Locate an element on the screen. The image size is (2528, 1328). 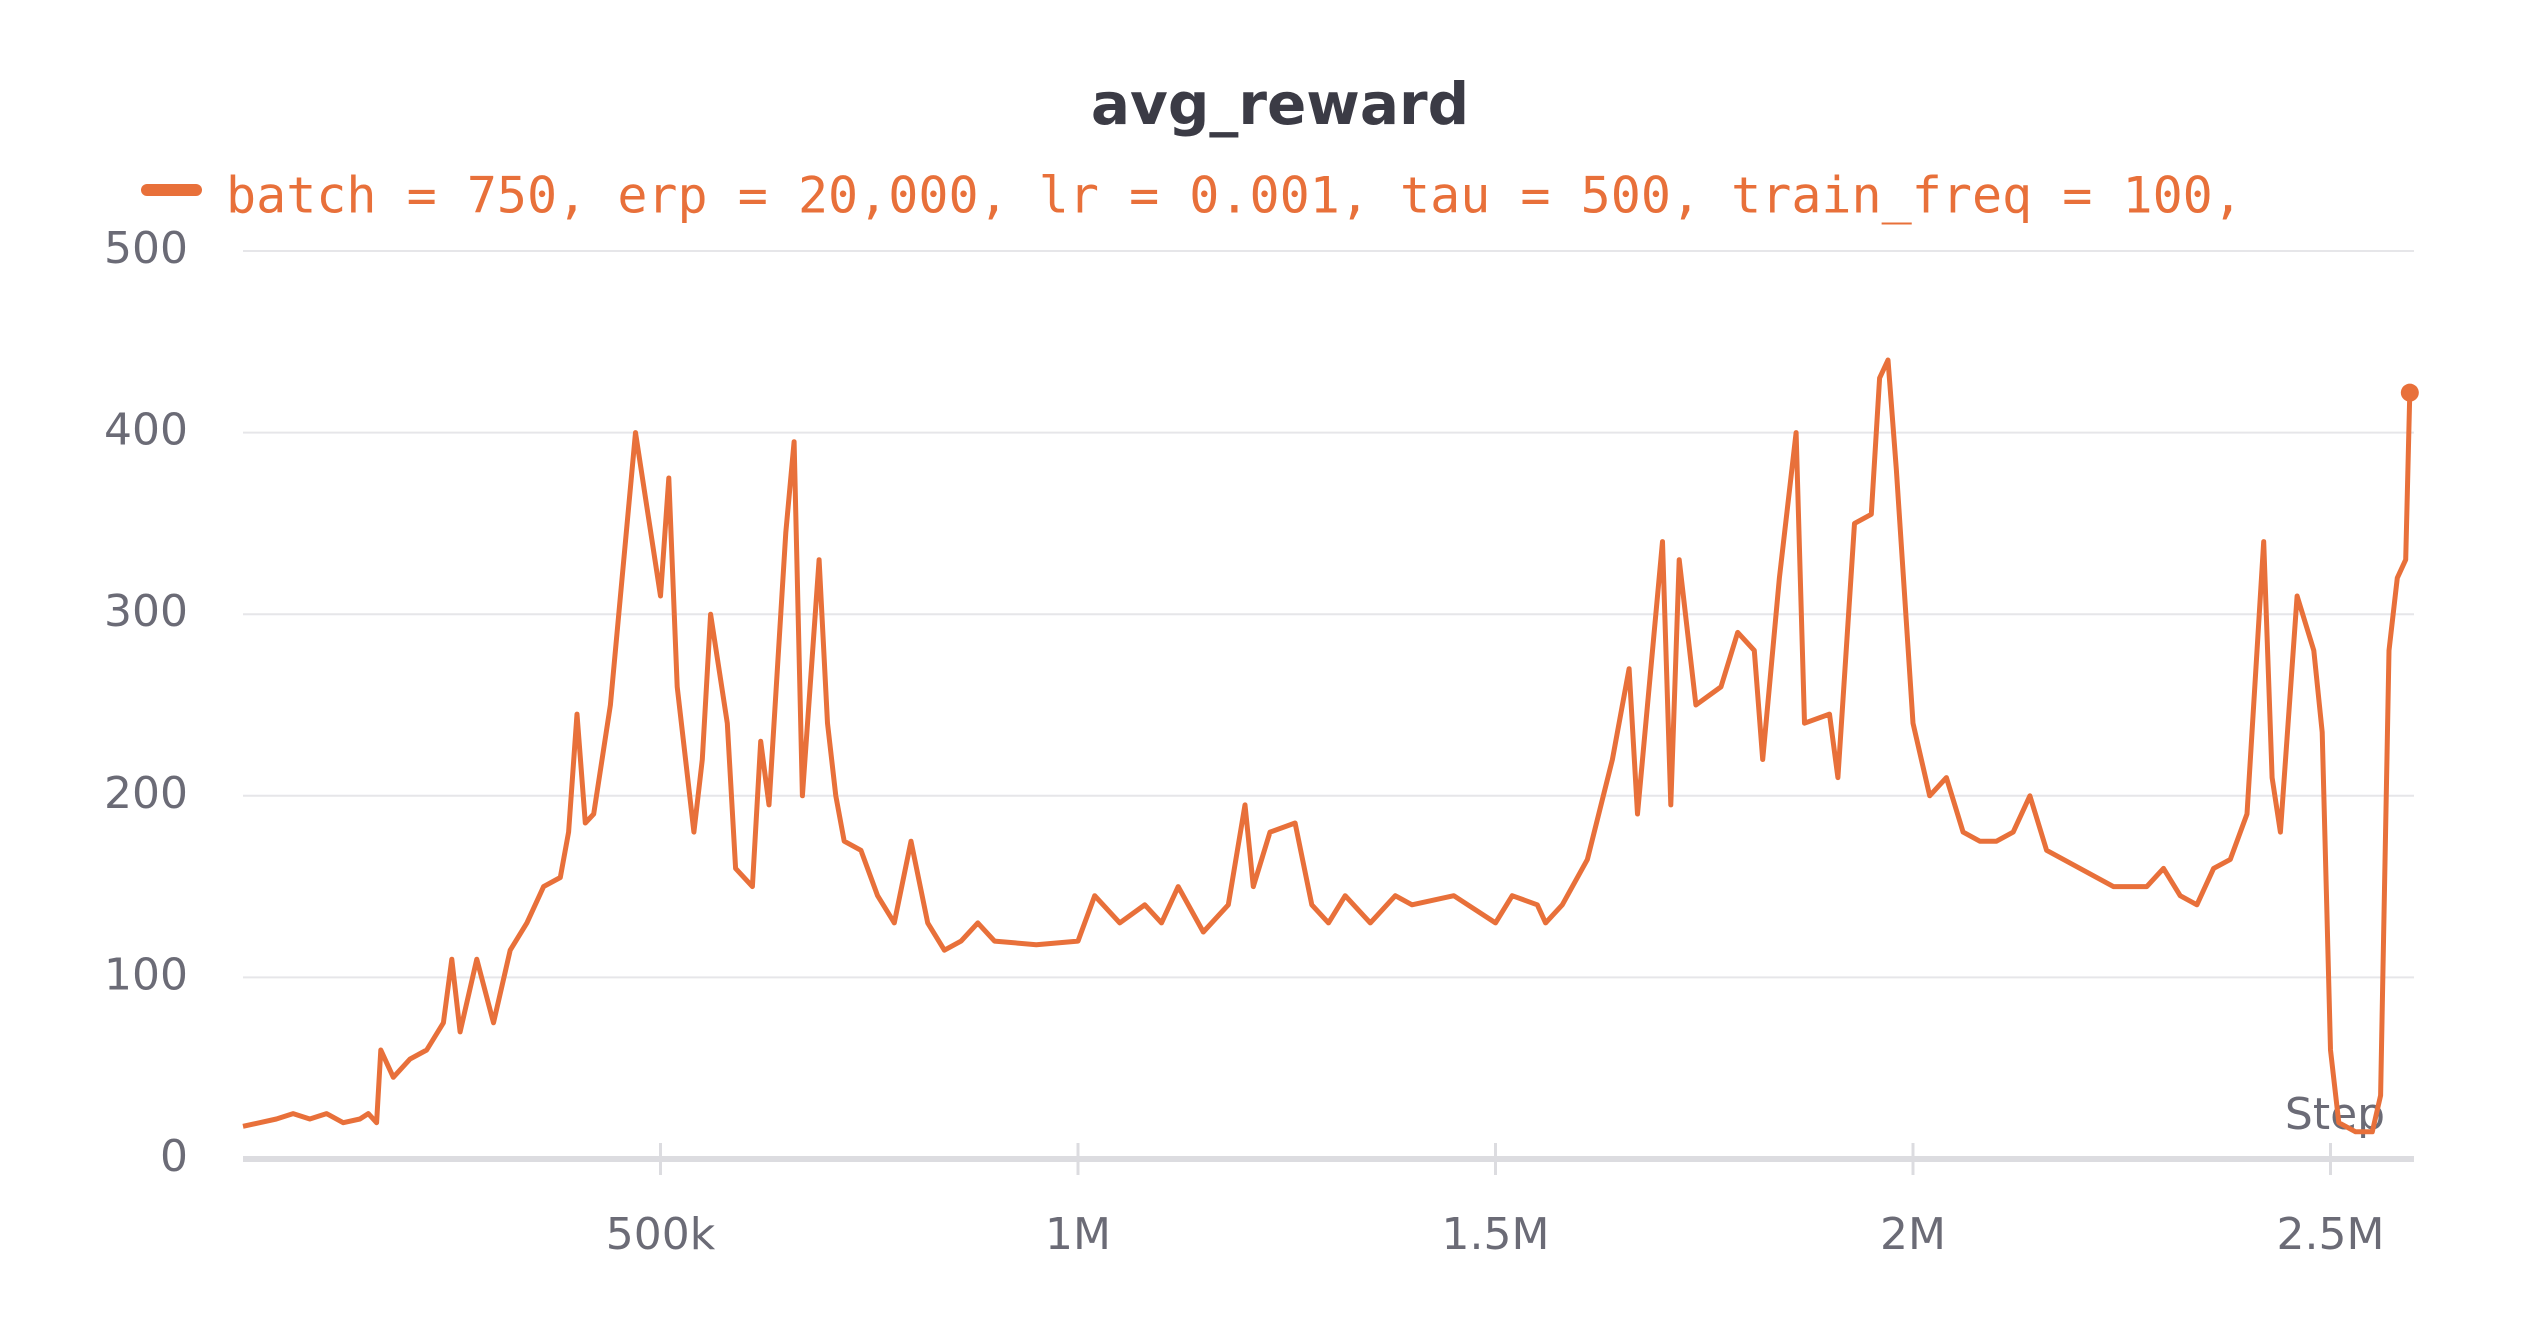
y-tick-label: 300 is located at coordinates (146, 611).